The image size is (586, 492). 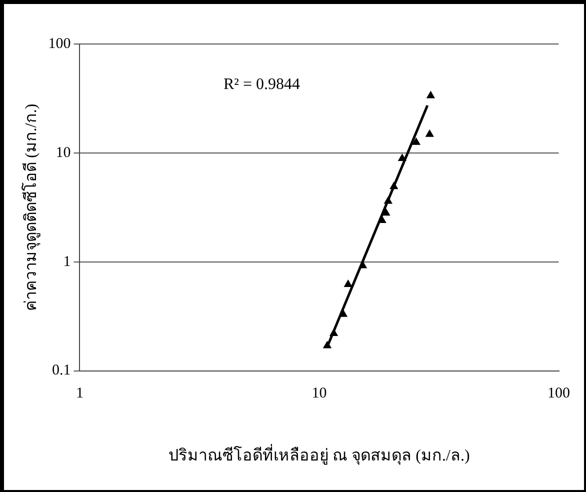 What do you see at coordinates (30, 207) in the screenshot?
I see `y-axis-title: ค่าความจุดูดติดซีโอดี (มก./ก.)` at bounding box center [30, 207].